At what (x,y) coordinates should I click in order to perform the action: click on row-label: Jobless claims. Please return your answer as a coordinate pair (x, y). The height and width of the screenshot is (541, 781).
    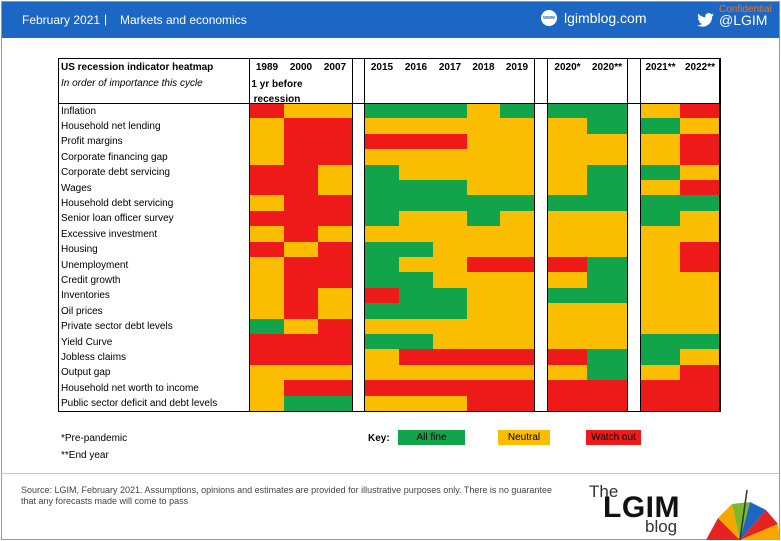
    Looking at the image, I should click on (94, 357).